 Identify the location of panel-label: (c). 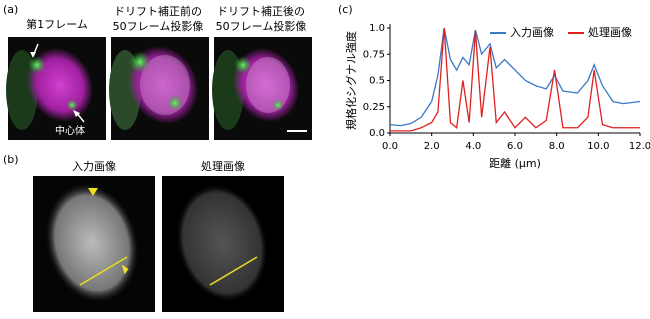
(345, 9).